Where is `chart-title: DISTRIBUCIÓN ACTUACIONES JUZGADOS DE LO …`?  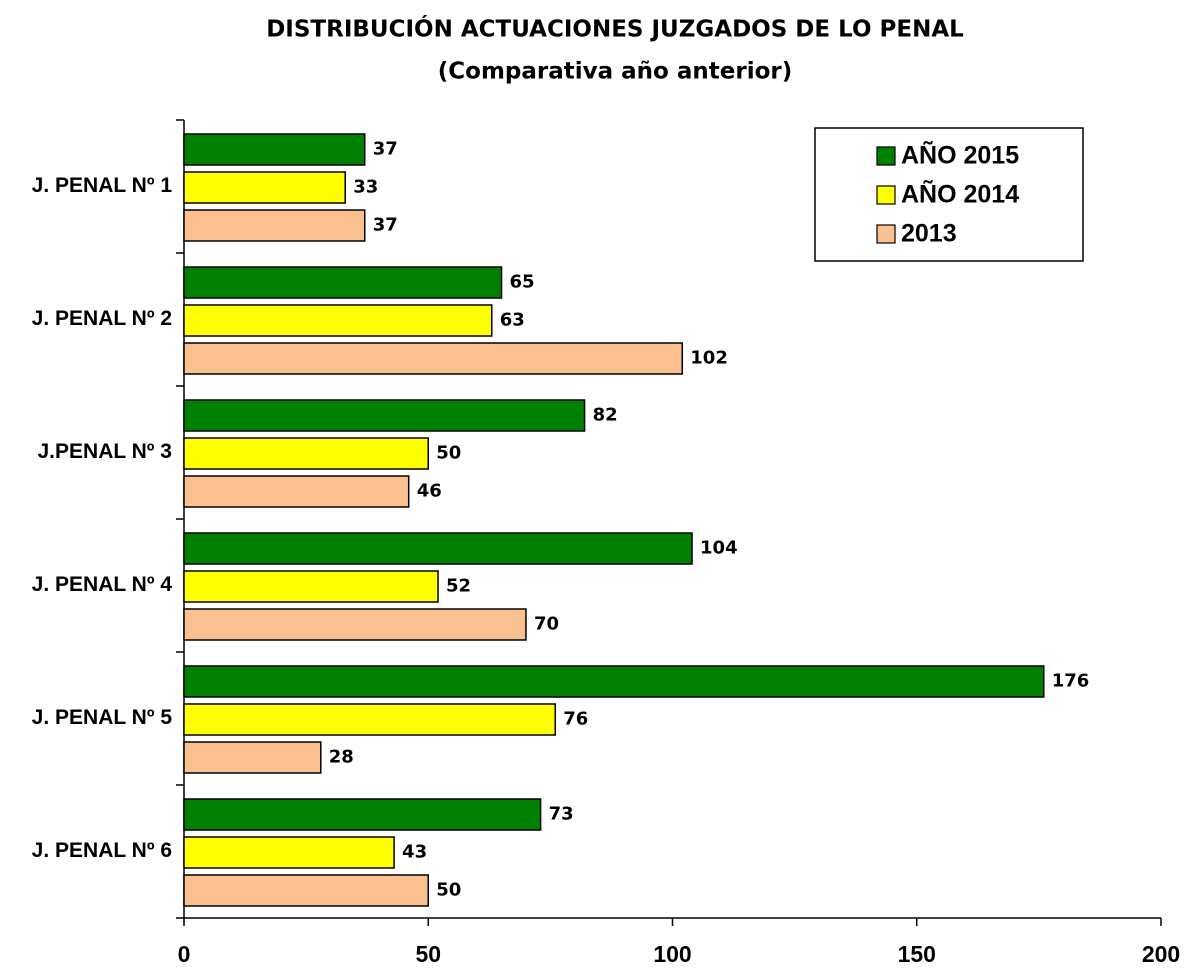 chart-title: DISTRIBUCIÓN ACTUACIONES JUZGADOS DE LO … is located at coordinates (615, 29).